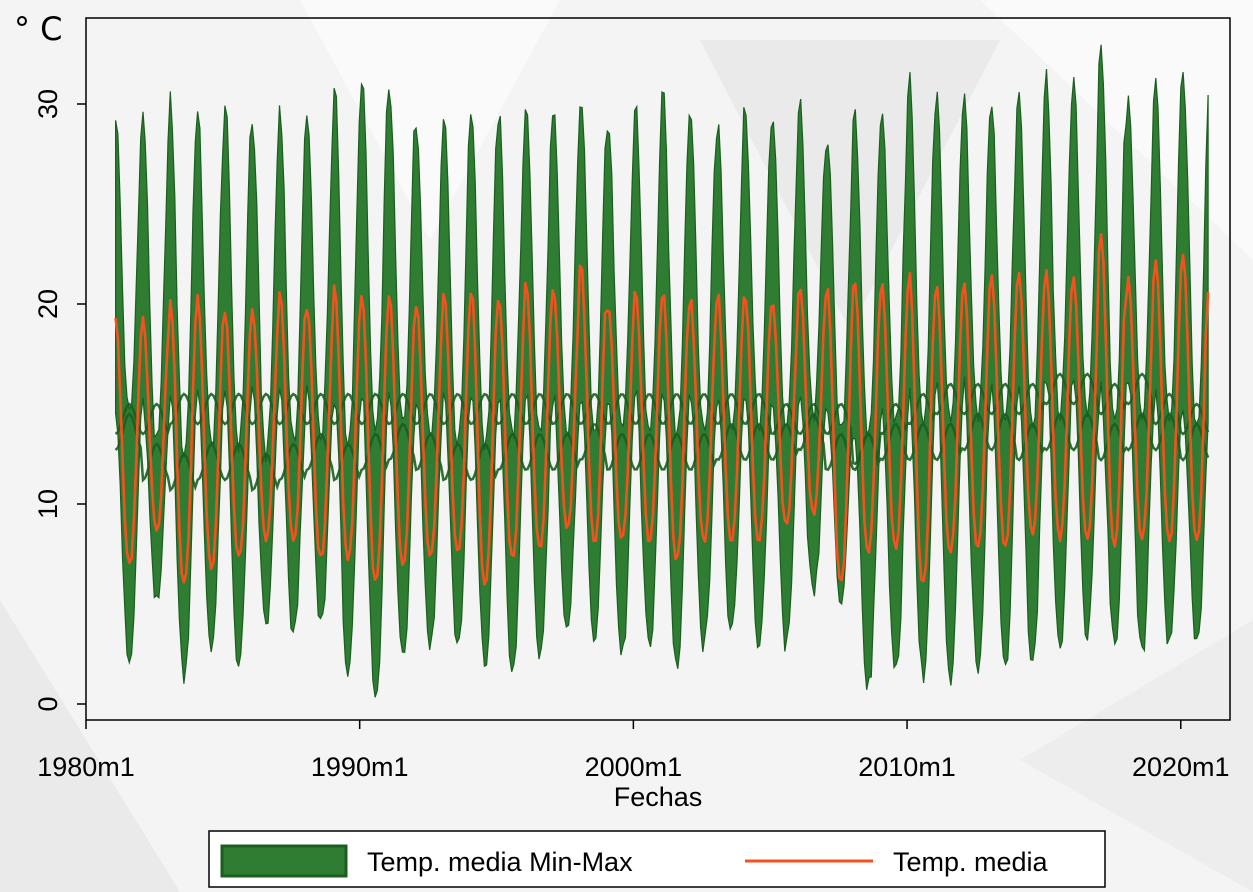 This screenshot has width=1253, height=892. Describe the element at coordinates (284, 861) in the screenshot. I see `legend-swatch-min-max` at that location.